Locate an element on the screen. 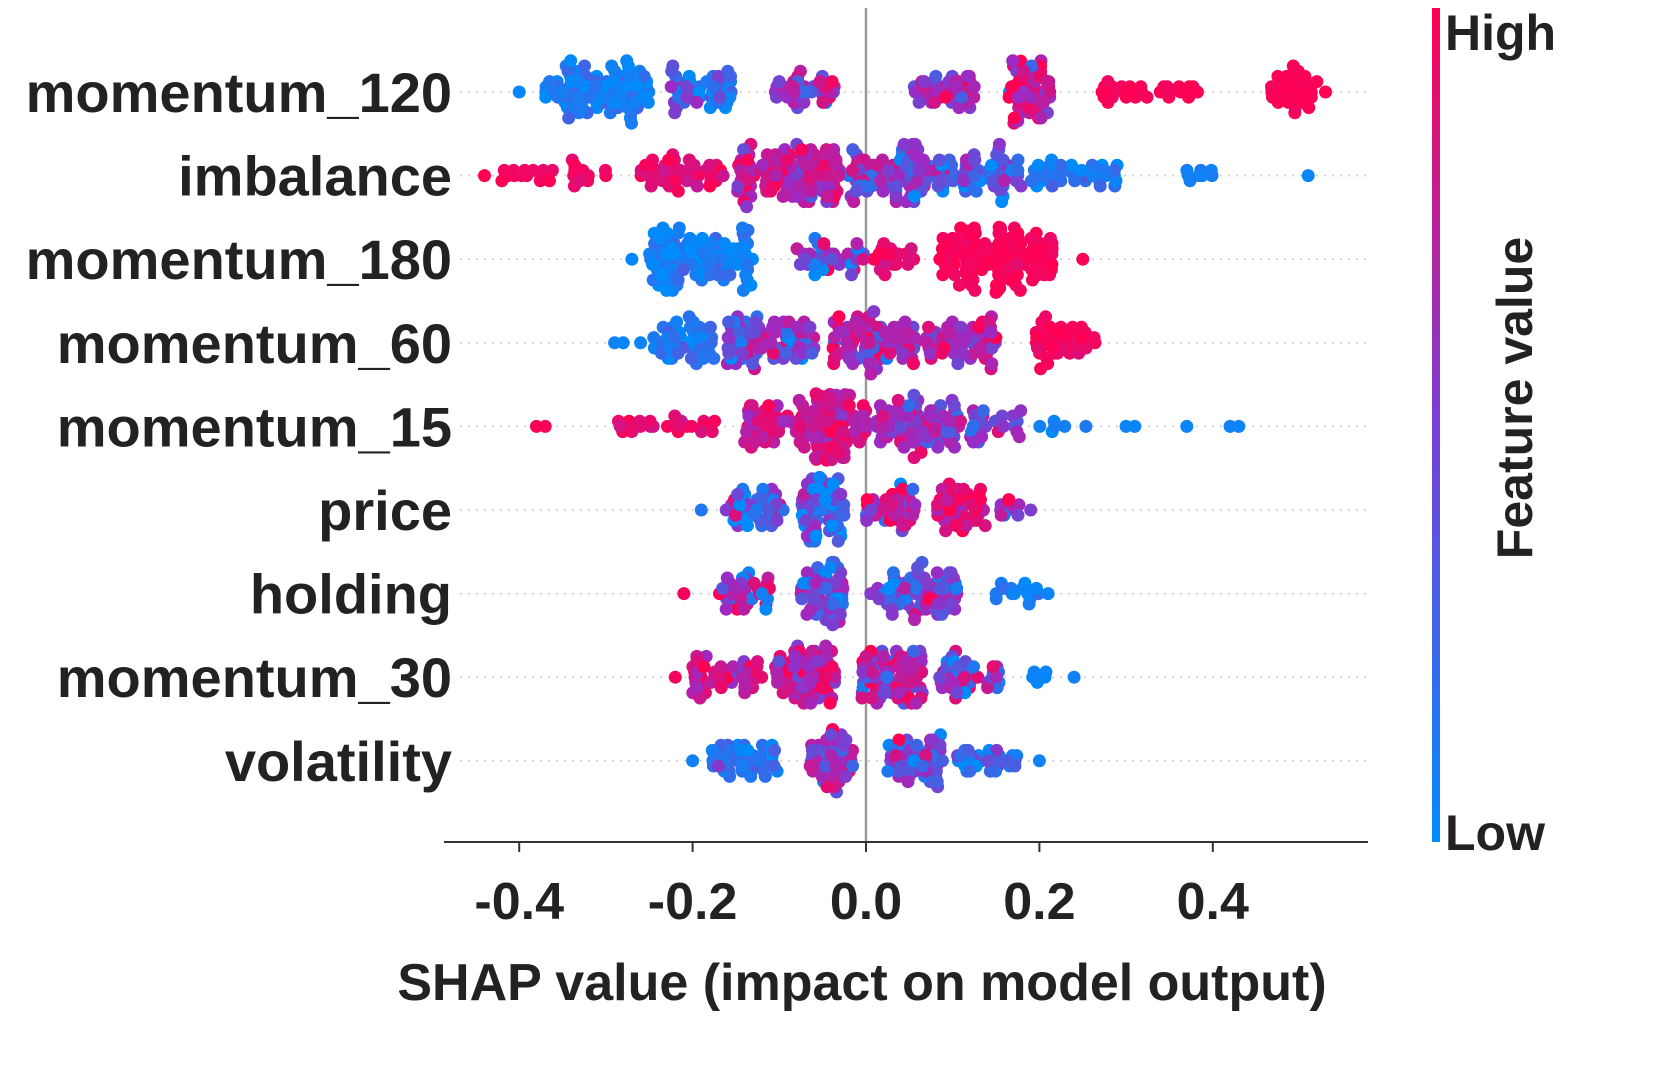 This screenshot has height=1080, width=1672. x-axis-title: SHAP value (impact on model output) is located at coordinates (861, 983).